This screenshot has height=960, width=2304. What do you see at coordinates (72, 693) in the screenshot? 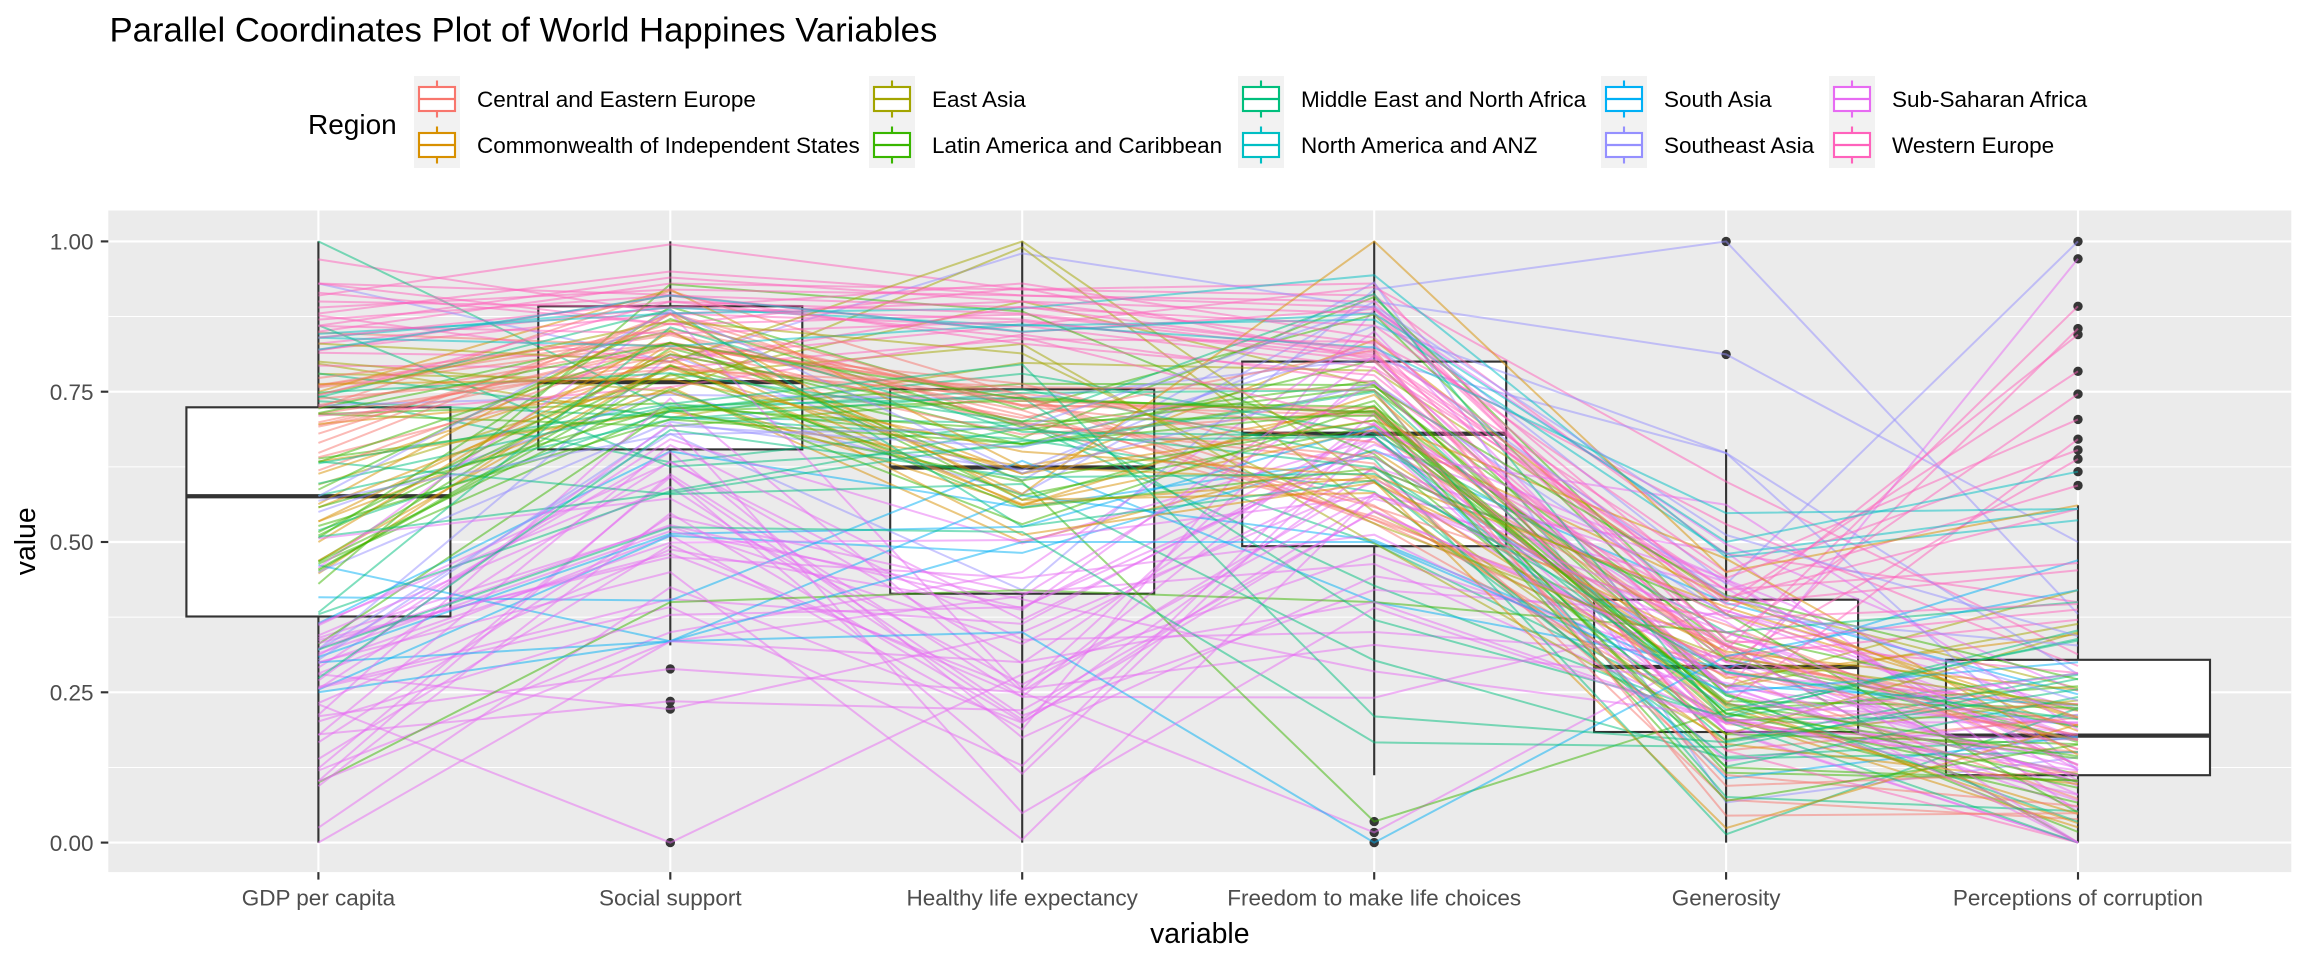
I see `svg-text: 0.25` at bounding box center [72, 693].